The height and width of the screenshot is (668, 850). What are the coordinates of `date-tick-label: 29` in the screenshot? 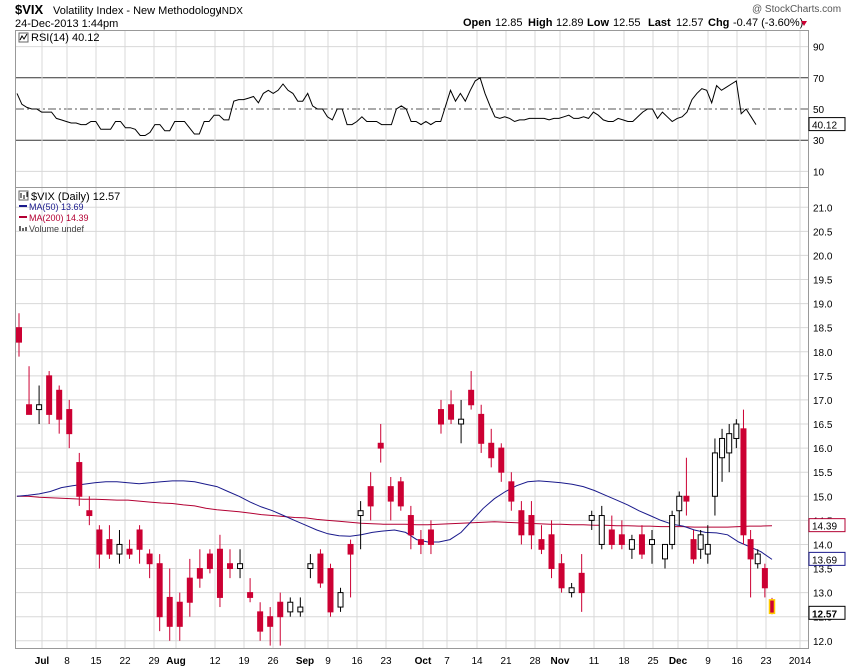 It's located at (154, 661).